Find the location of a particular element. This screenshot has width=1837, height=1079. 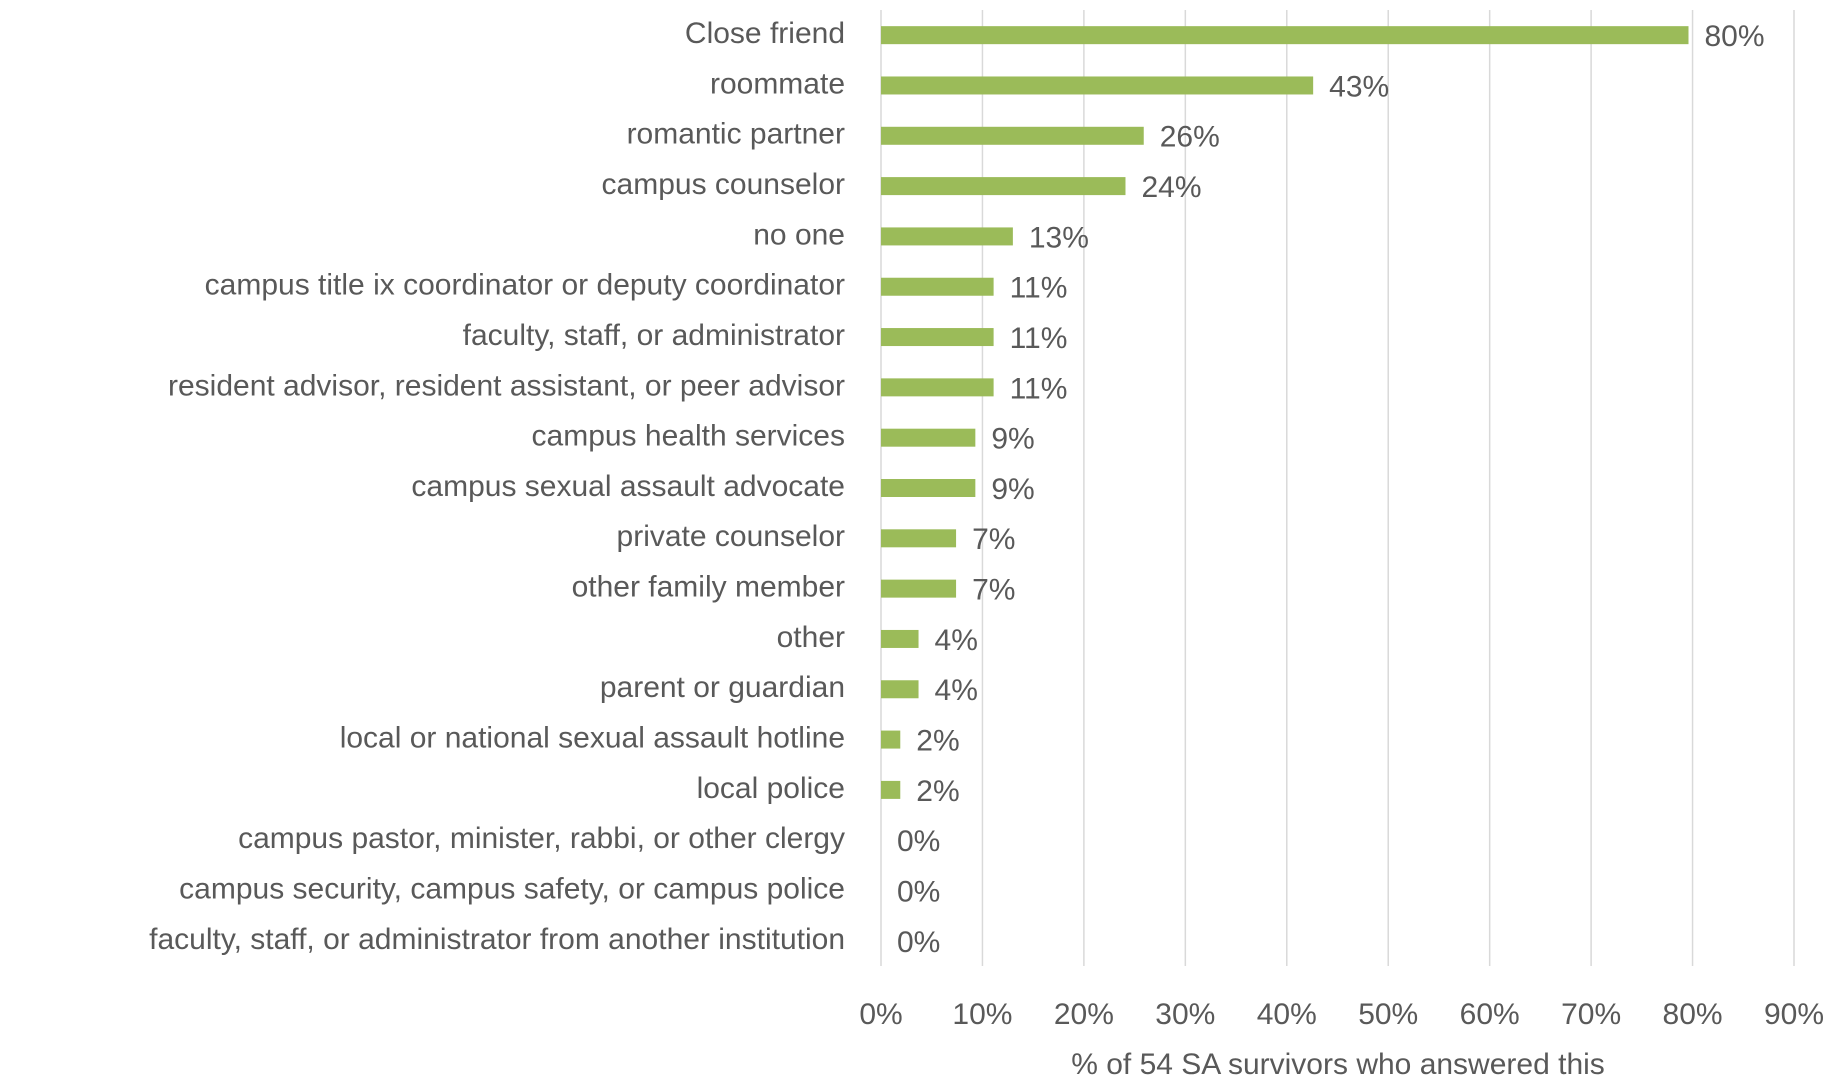

x-tick-label: 0% is located at coordinates (880, 1014).